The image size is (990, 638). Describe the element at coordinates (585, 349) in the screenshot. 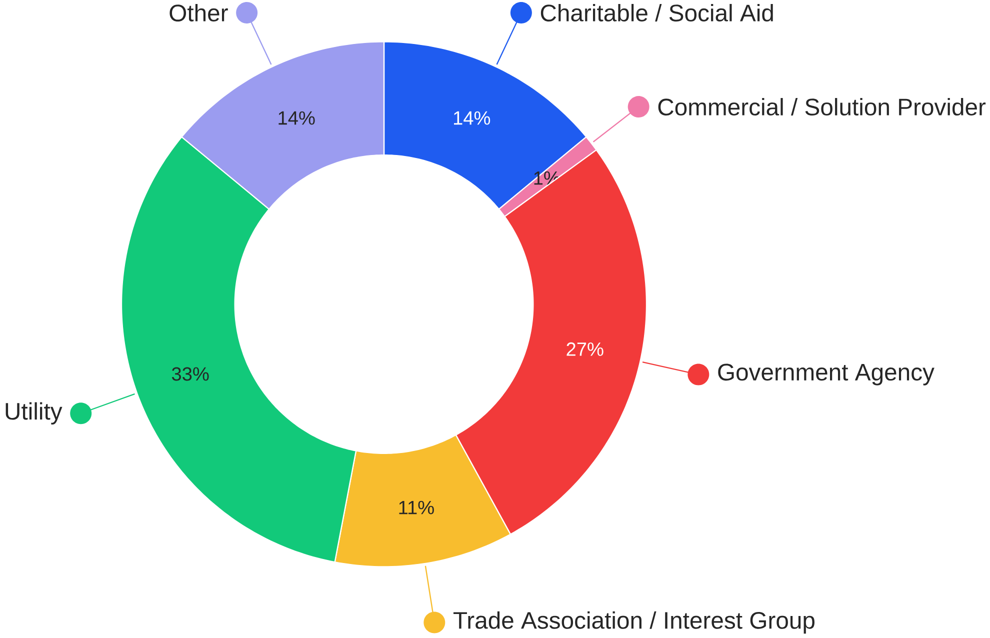

I see `data-label: 27%` at that location.